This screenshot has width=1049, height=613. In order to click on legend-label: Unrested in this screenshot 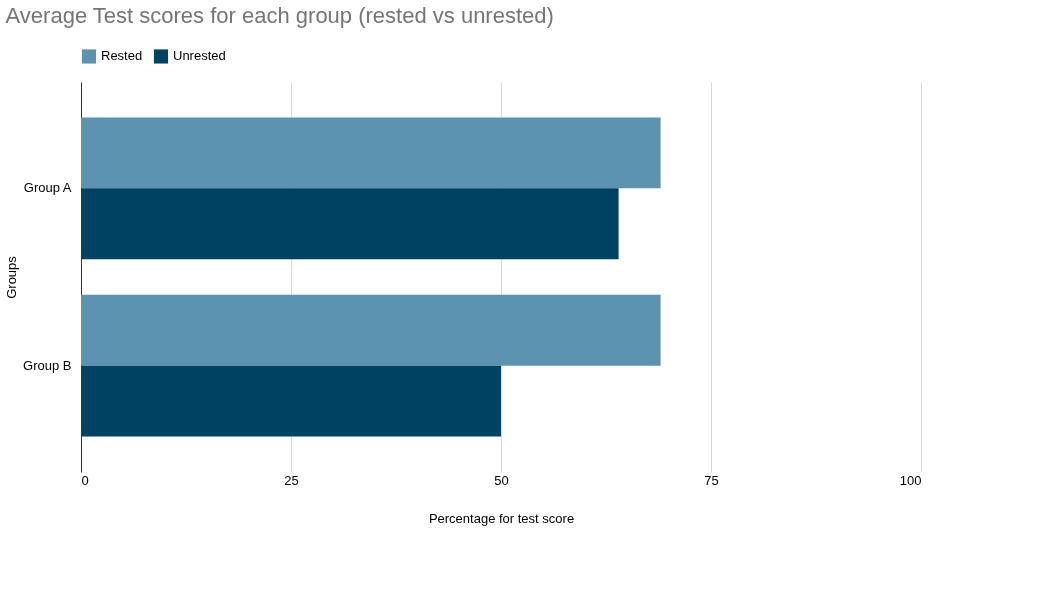, I will do `click(199, 56)`.